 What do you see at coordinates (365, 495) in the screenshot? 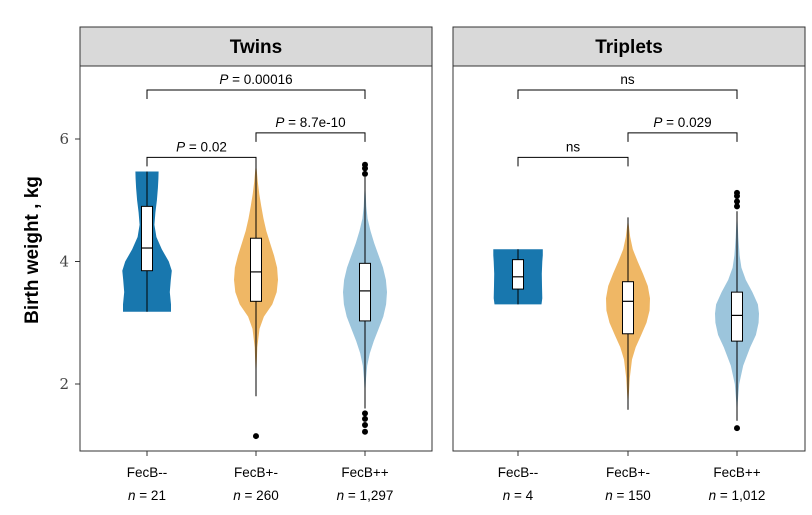
I see `sample-size-label: n = 1,297` at bounding box center [365, 495].